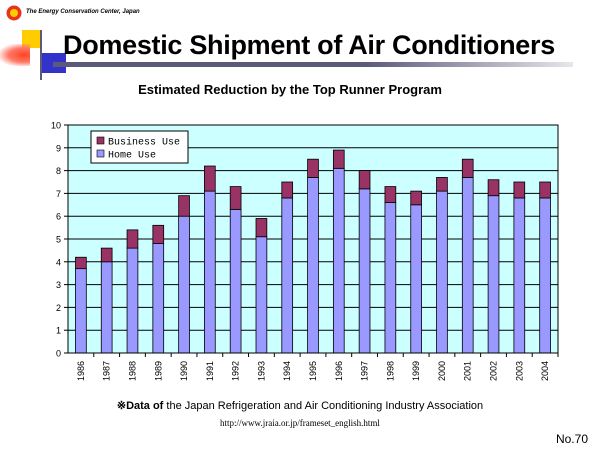  Describe the element at coordinates (309, 45) in the screenshot. I see `page-title: Domestic Shipment of Air Conditioners` at that location.